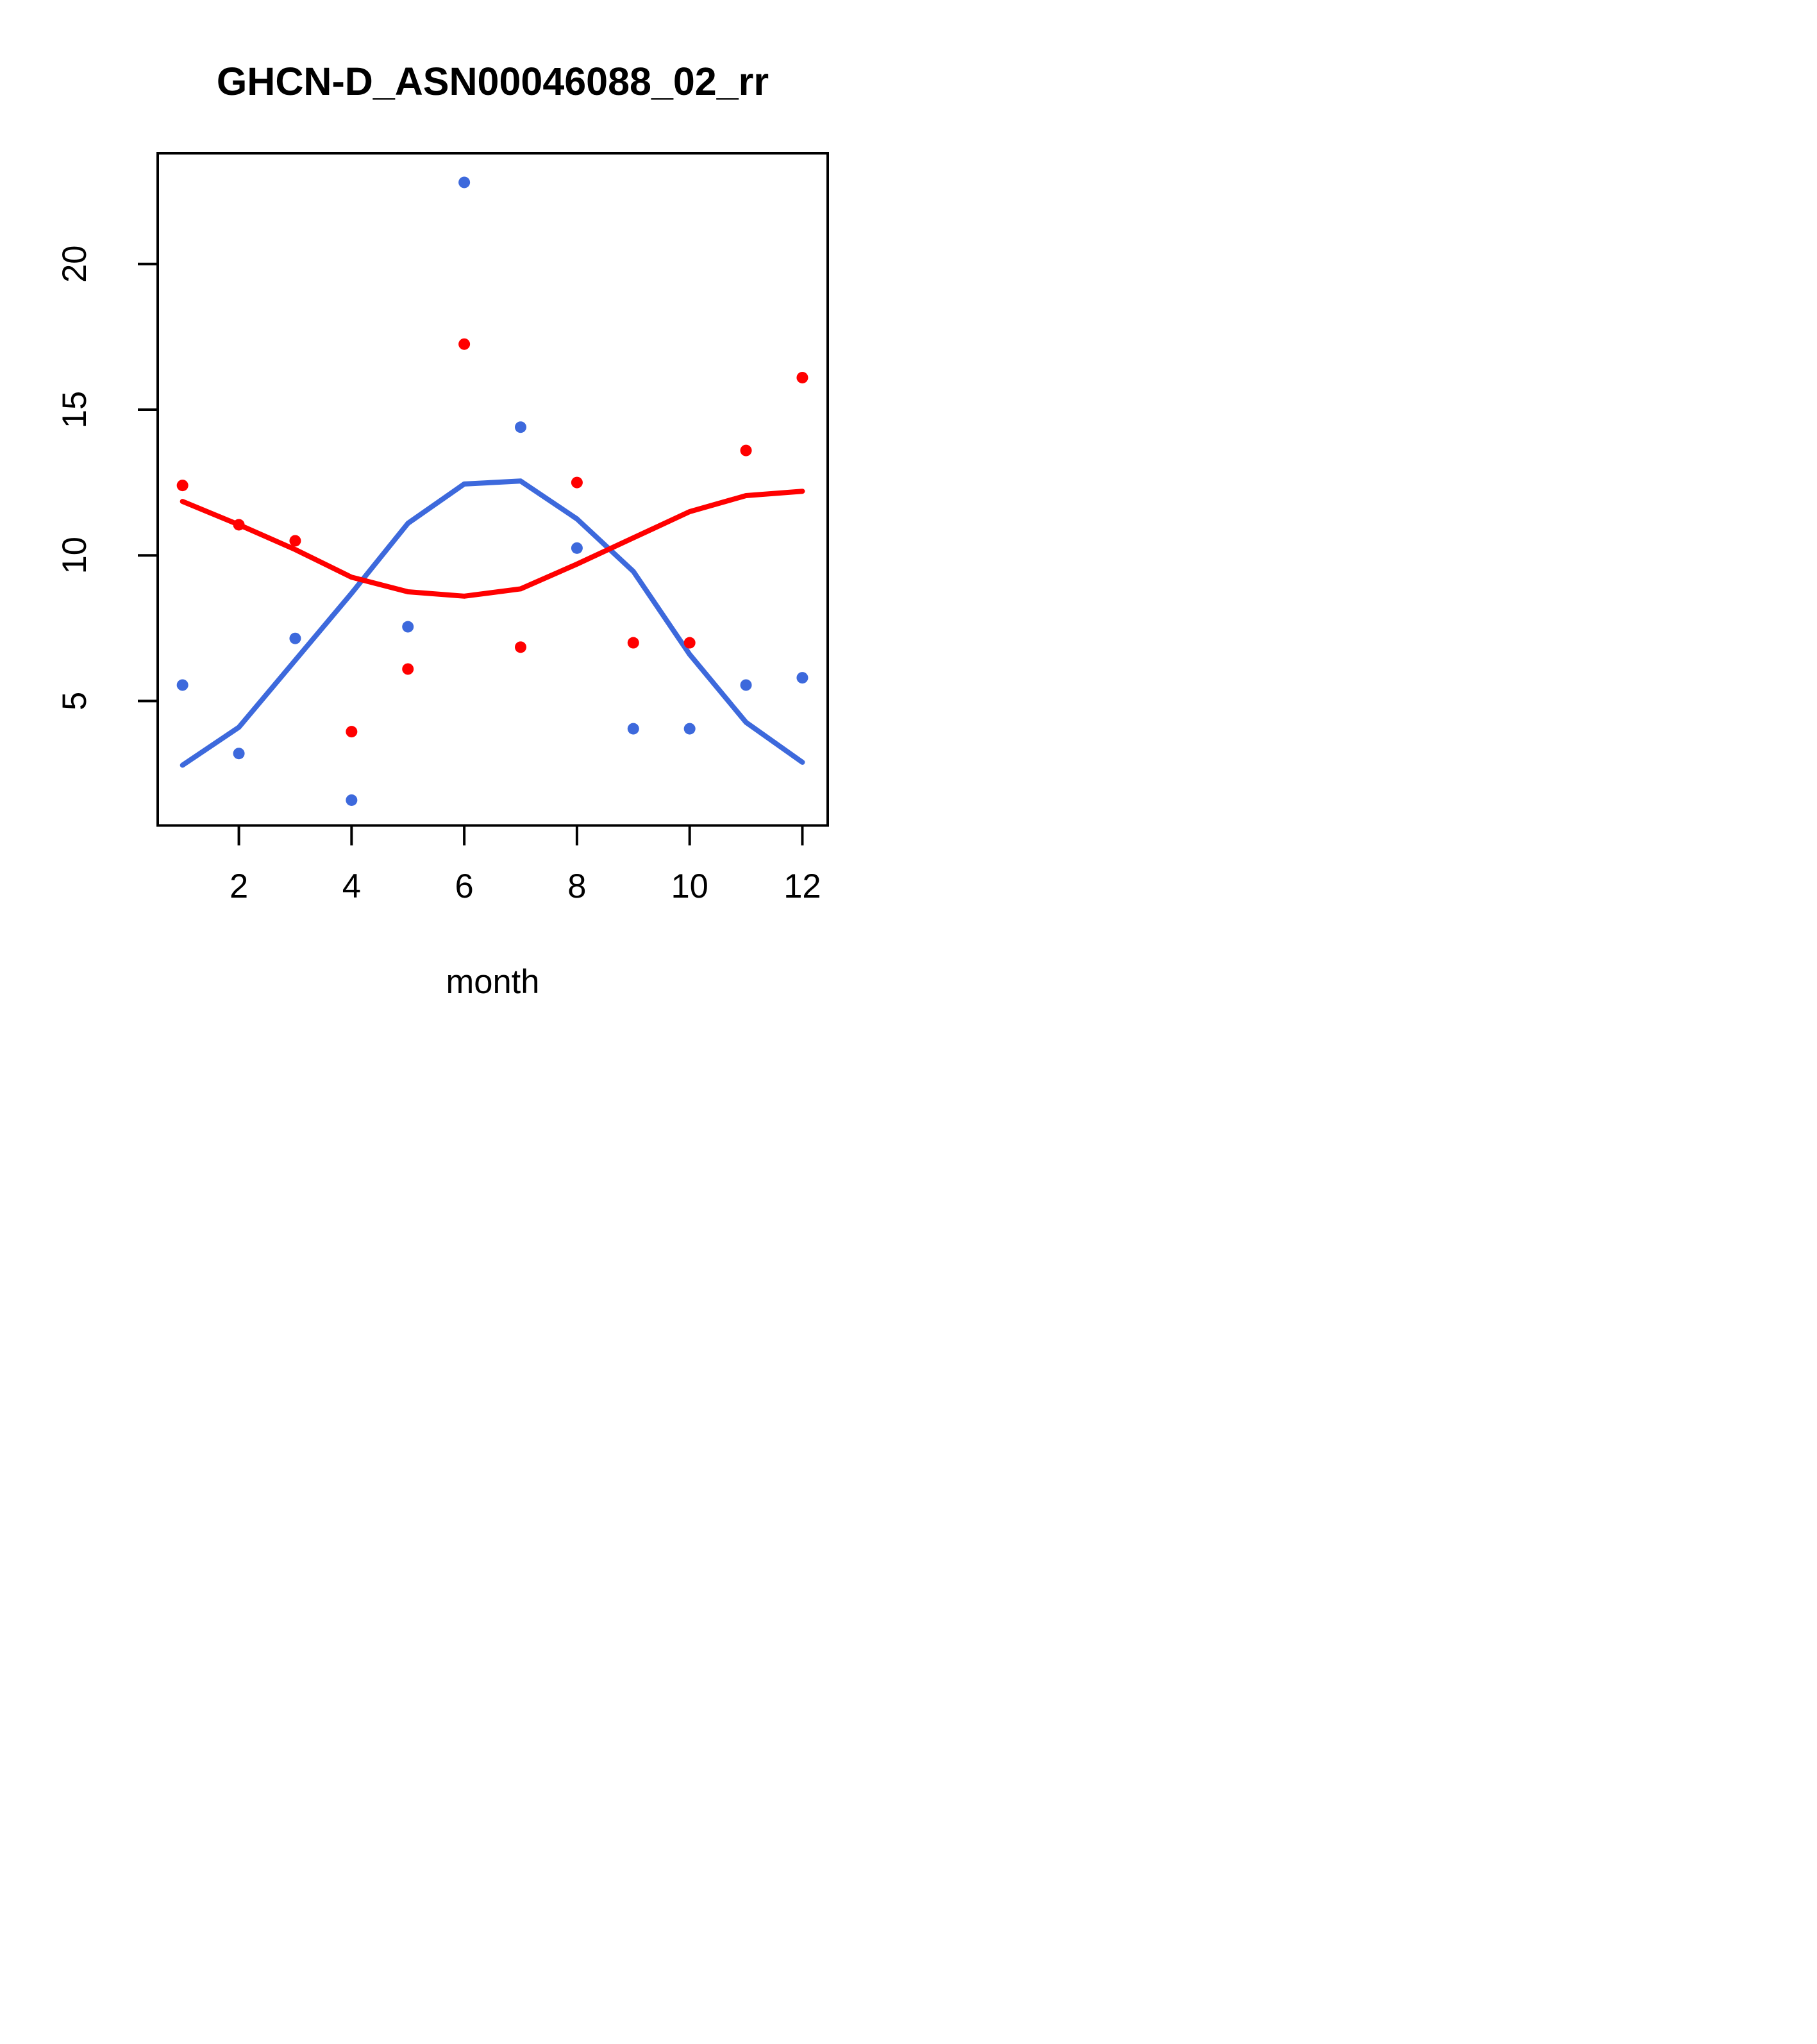 The image size is (1817, 2044). What do you see at coordinates (493, 982) in the screenshot?
I see `x-axis-label: month` at bounding box center [493, 982].